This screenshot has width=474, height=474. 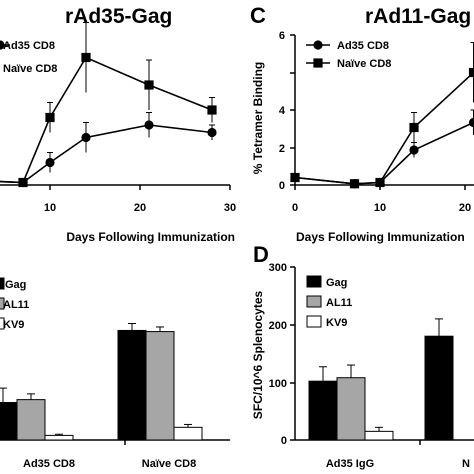 What do you see at coordinates (418, 16) in the screenshot?
I see `panel-c-title: rAd11-Gag` at bounding box center [418, 16].